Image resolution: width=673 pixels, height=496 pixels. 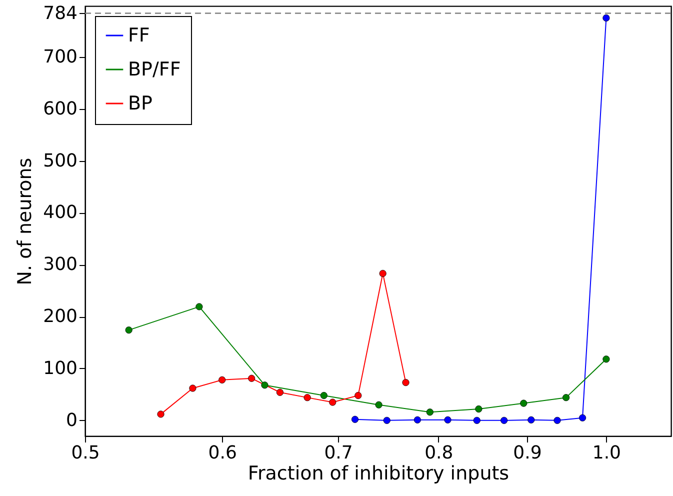 I want to click on y-axis-title: N. of neurons, so click(x=25, y=222).